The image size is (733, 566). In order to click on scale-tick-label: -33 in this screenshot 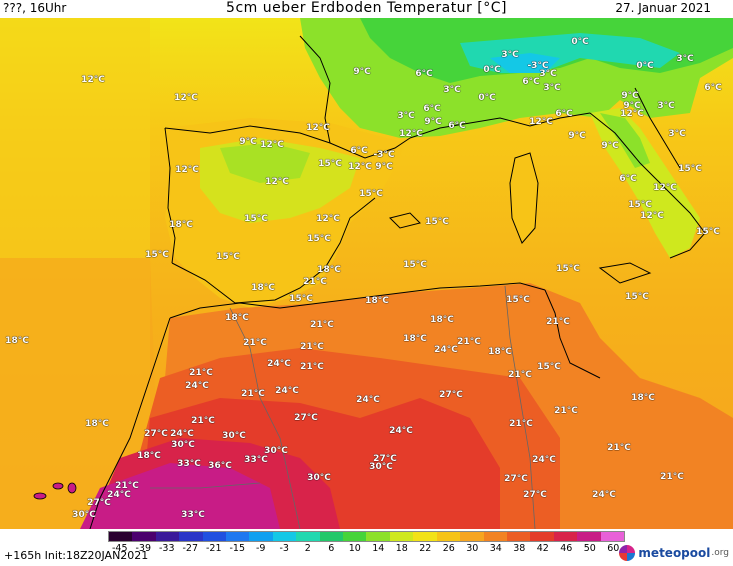, I will do `click(166, 548)`.